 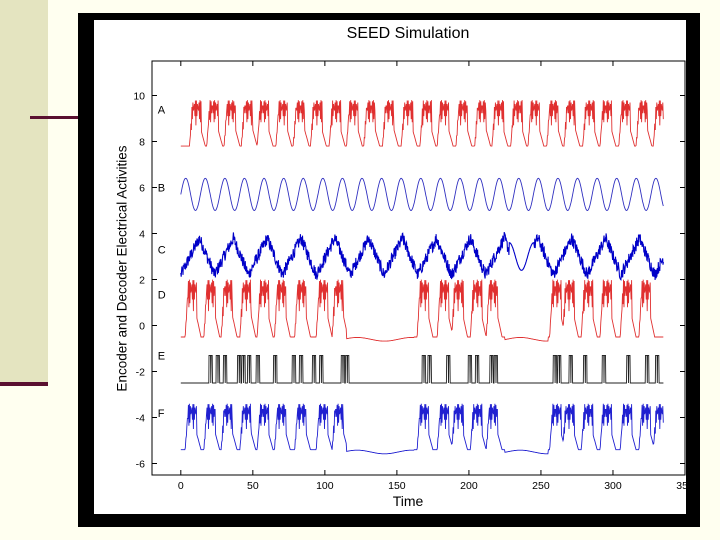 I want to click on series-line-c, so click(x=422, y=256).